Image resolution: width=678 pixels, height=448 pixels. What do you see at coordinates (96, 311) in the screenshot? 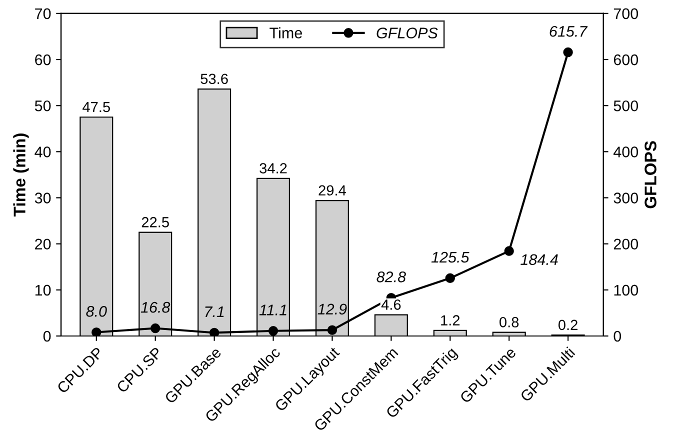
I see `data-label: 8.0` at bounding box center [96, 311].